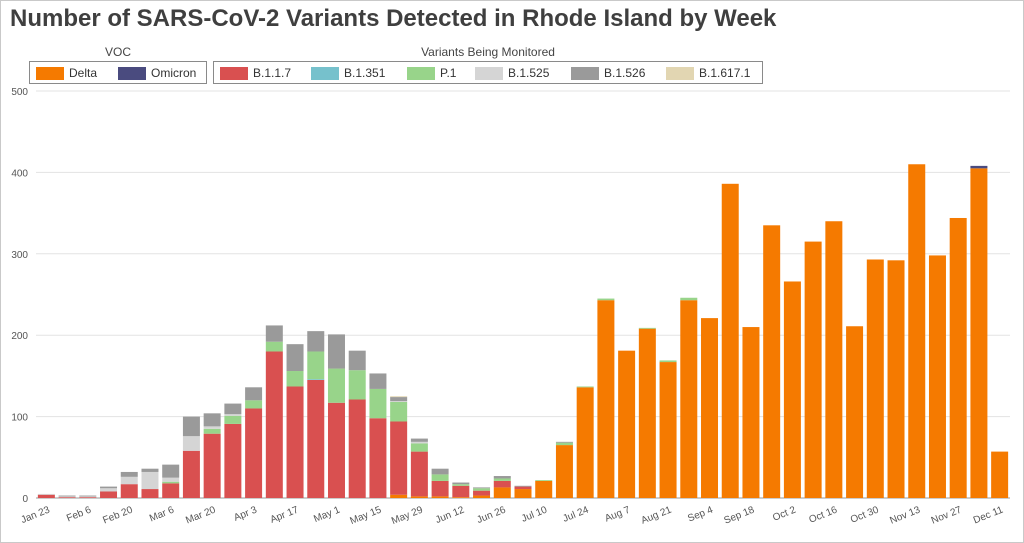  What do you see at coordinates (66, 73) in the screenshot?
I see `legend-item-delta: Delta` at bounding box center [66, 73].